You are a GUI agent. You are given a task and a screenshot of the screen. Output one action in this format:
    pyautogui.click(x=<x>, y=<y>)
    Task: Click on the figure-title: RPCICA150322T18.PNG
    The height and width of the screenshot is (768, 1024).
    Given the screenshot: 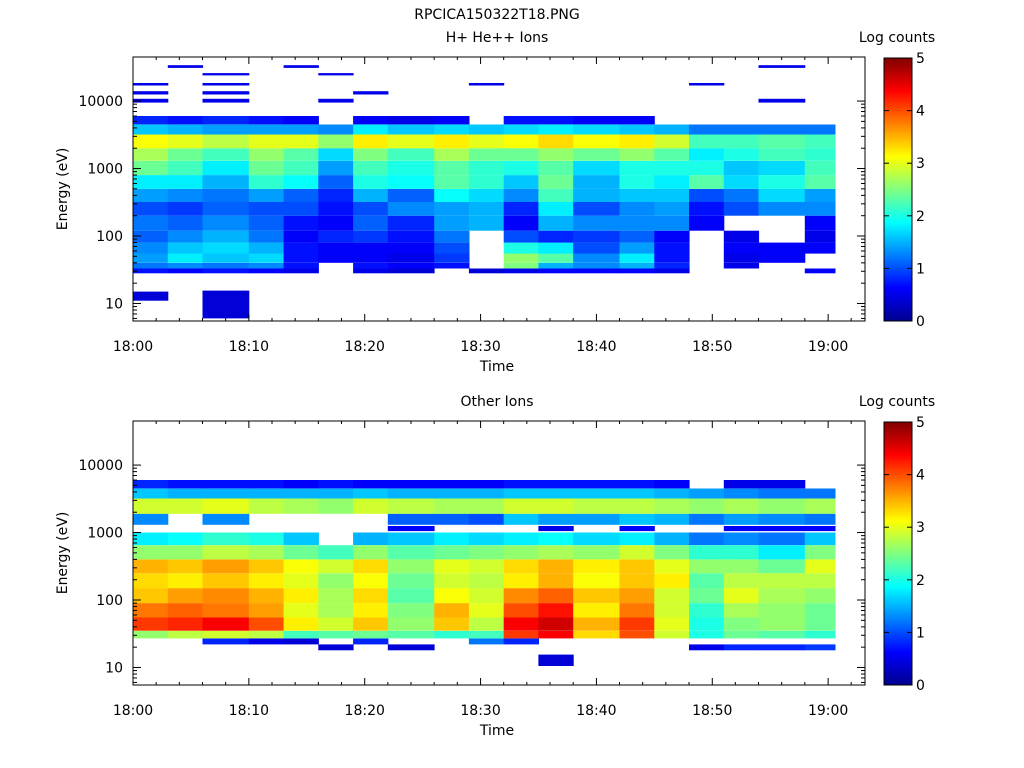 What is the action you would take?
    pyautogui.click(x=496, y=15)
    